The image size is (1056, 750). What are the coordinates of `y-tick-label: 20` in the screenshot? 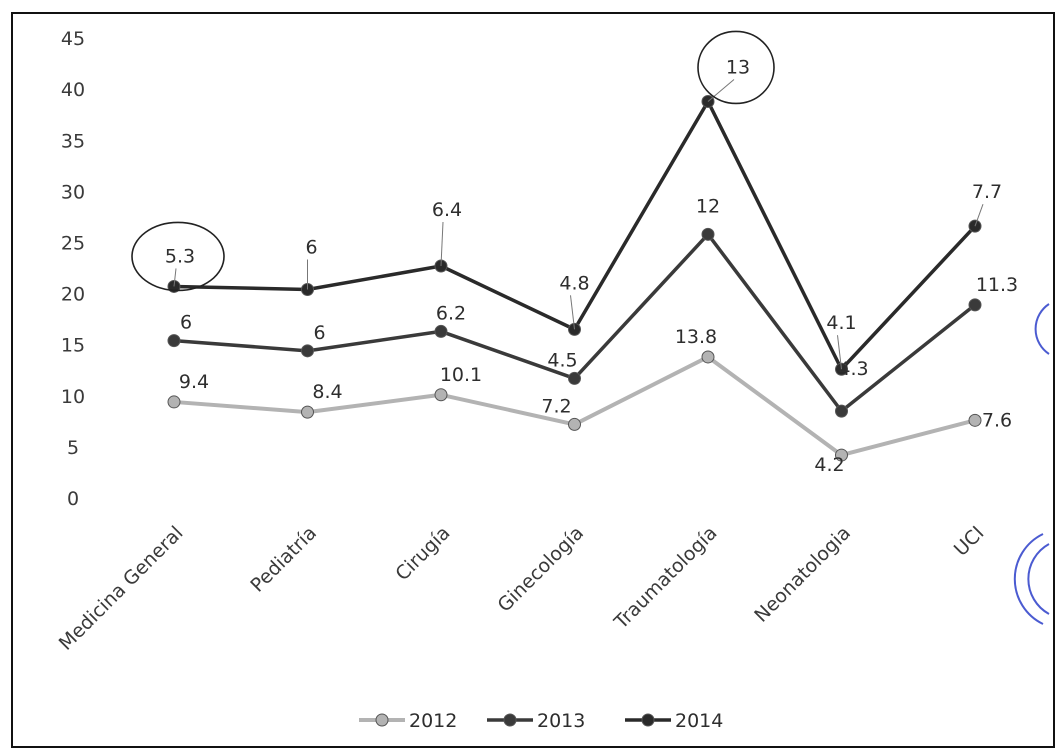 It's located at (73, 295).